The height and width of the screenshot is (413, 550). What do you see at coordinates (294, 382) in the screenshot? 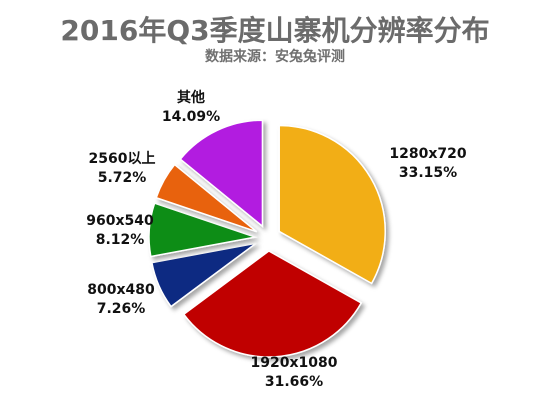
I see `slice-value-label-1: 31.66%` at bounding box center [294, 382].